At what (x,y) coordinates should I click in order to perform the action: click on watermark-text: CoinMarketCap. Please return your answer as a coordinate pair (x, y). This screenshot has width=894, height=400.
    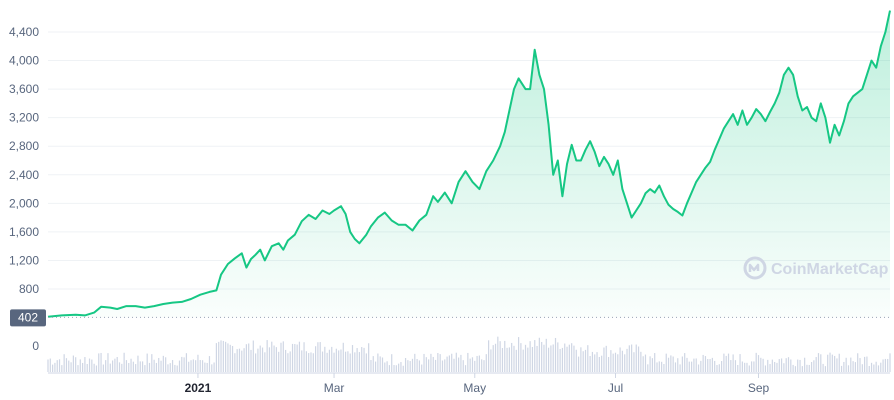
    Looking at the image, I should click on (830, 269).